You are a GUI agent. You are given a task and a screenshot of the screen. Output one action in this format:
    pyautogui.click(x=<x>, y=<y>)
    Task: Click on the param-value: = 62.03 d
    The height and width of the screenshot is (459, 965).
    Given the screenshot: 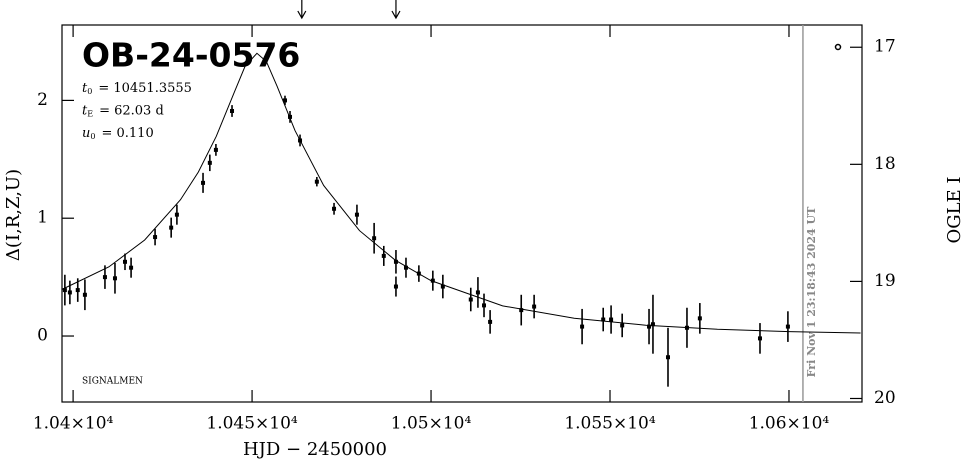 What is the action you would take?
    pyautogui.click(x=131, y=110)
    